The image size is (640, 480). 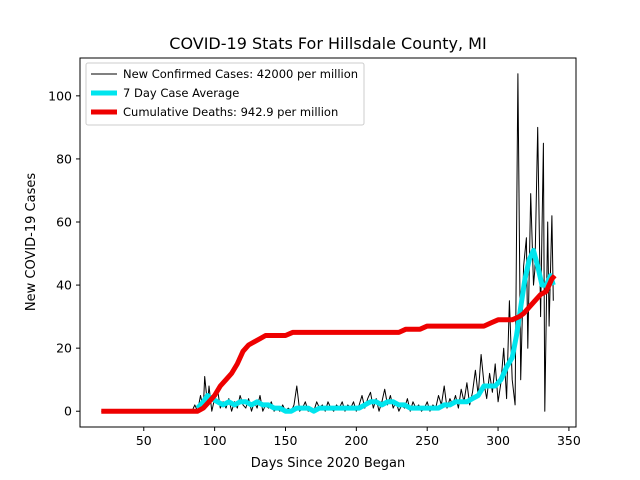 I want to click on x-tick-label: 100, so click(x=215, y=440).